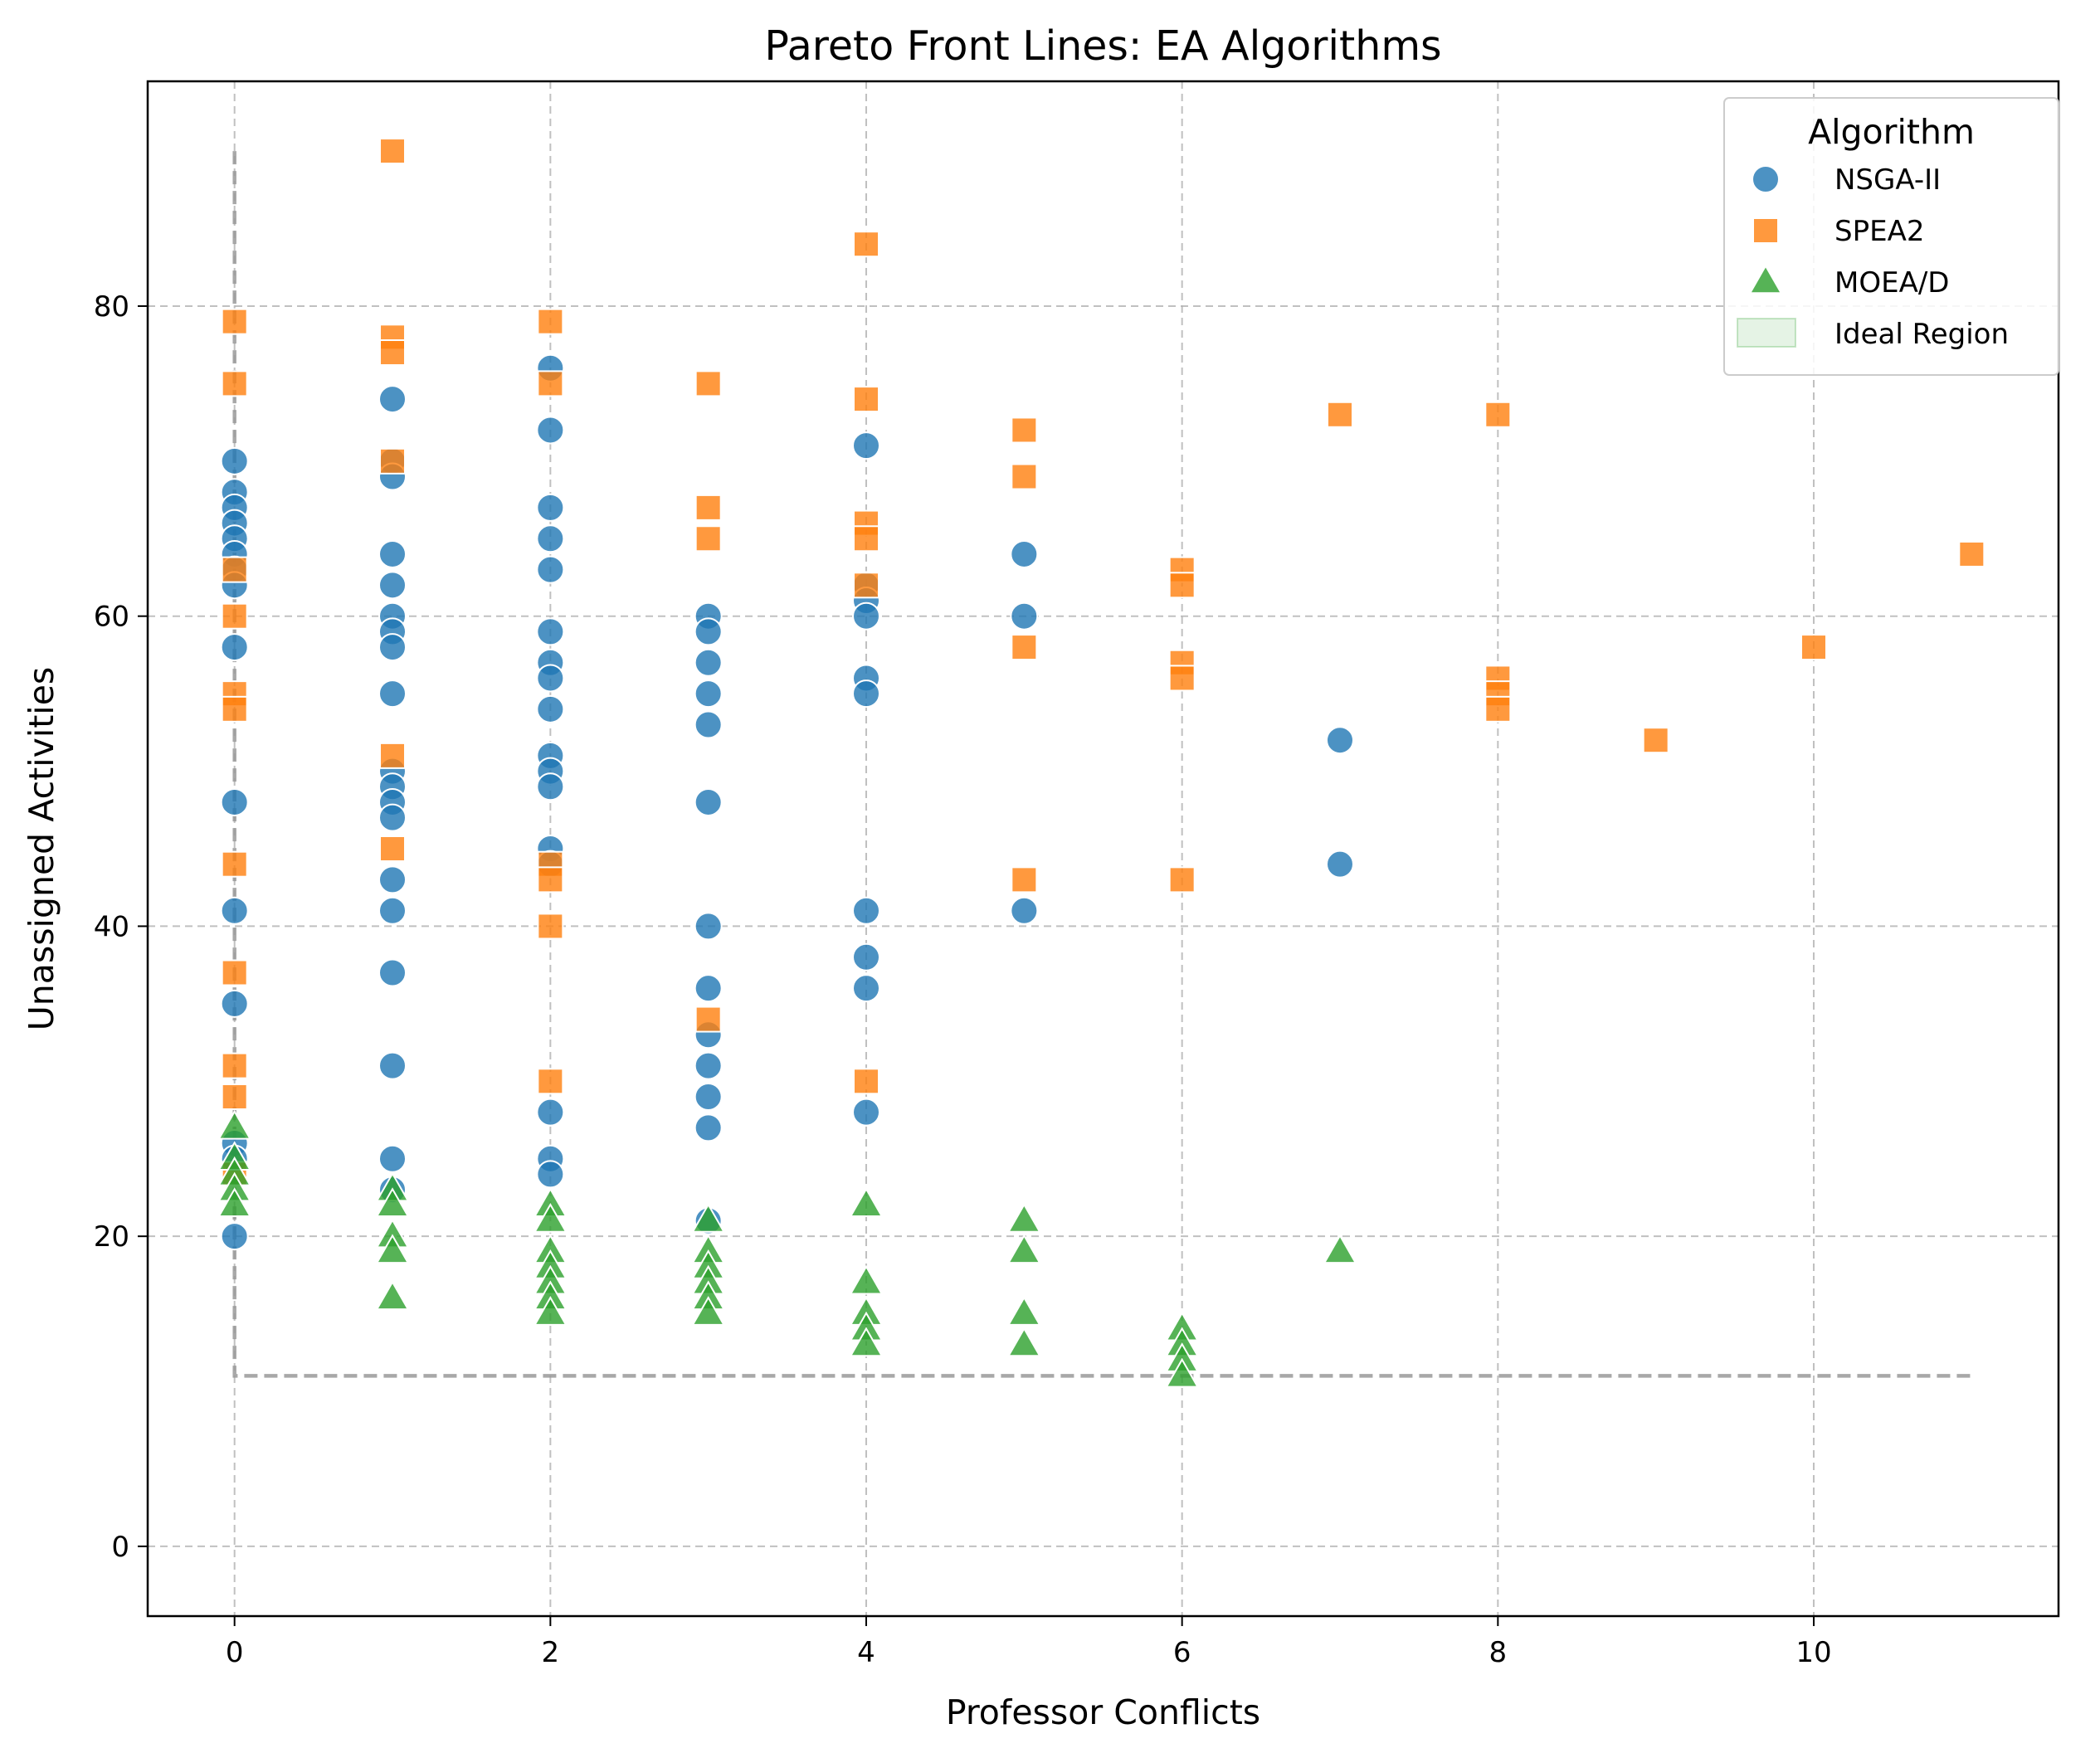 This screenshot has width=2100, height=1753. Describe the element at coordinates (551, 1653) in the screenshot. I see `x-tick-label: 2` at that location.